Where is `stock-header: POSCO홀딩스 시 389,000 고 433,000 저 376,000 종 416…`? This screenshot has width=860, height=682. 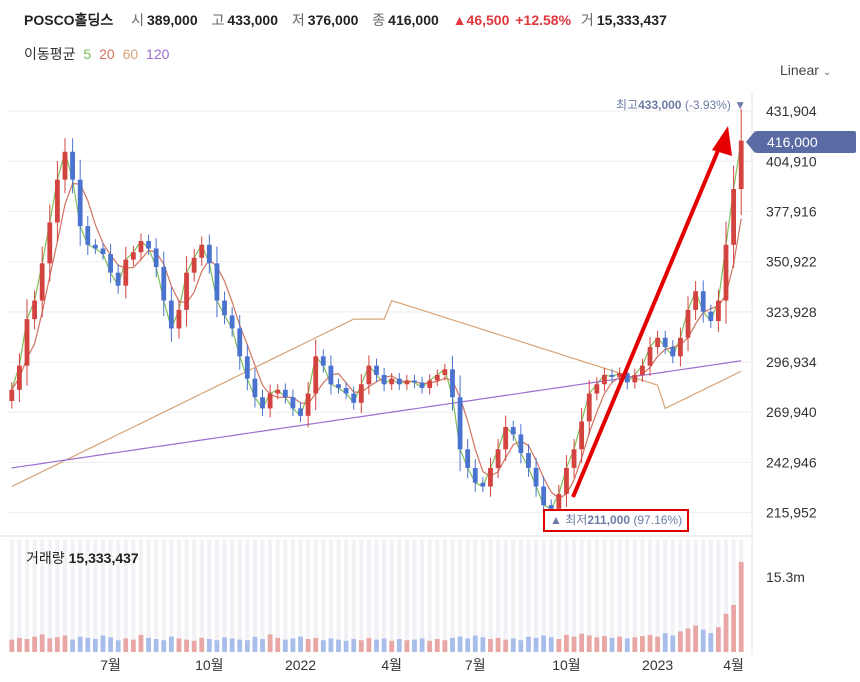
stock-header: POSCO홀딩스 시 389,000 고 433,000 저 376,000 종 416… is located at coordinates (350, 20).